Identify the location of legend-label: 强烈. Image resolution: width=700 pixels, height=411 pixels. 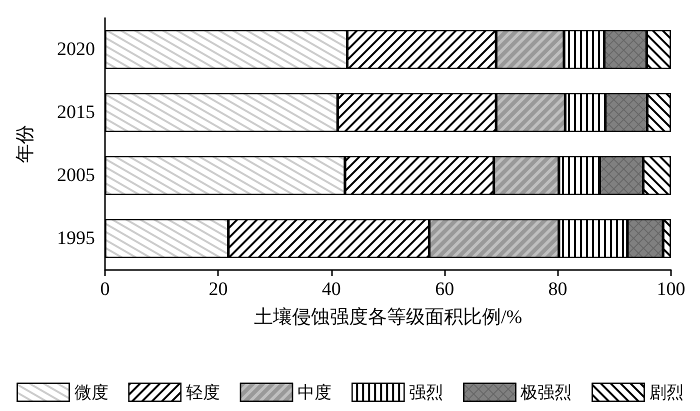
(426, 392).